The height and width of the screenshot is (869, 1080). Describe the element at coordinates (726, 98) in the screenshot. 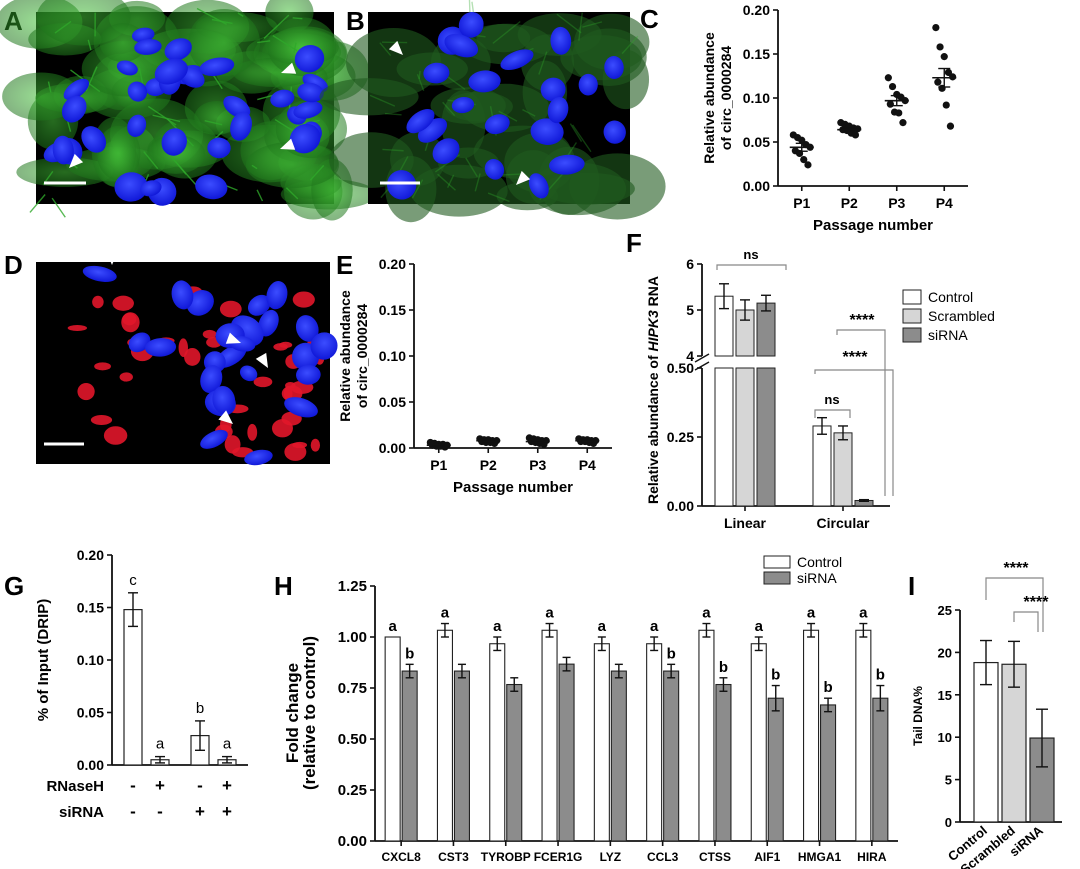

I see `y-axis-label-line: of circ_0000284` at that location.